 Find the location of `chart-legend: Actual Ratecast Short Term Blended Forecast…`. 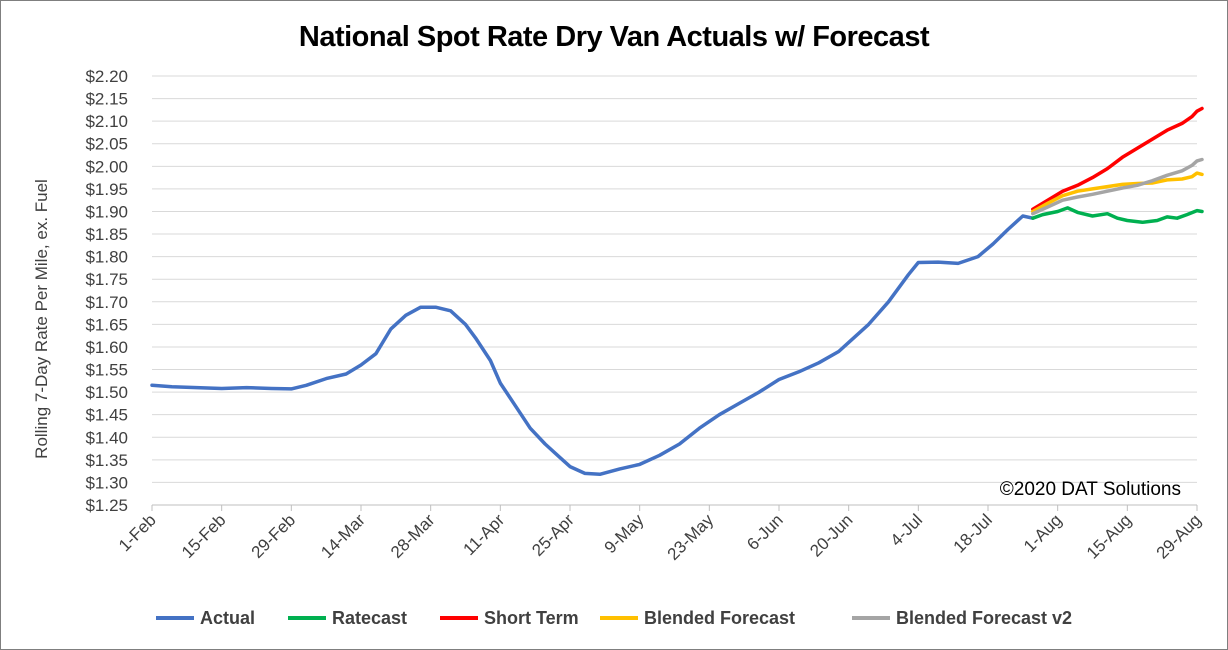

chart-legend: Actual Ratecast Short Term Blended Forecast… is located at coordinates (614, 618).